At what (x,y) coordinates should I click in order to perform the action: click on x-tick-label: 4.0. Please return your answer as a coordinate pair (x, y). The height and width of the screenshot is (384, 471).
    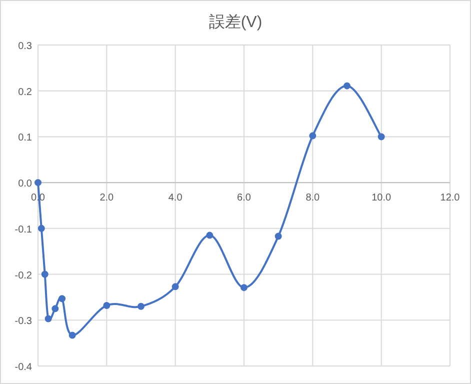
    Looking at the image, I should click on (175, 198).